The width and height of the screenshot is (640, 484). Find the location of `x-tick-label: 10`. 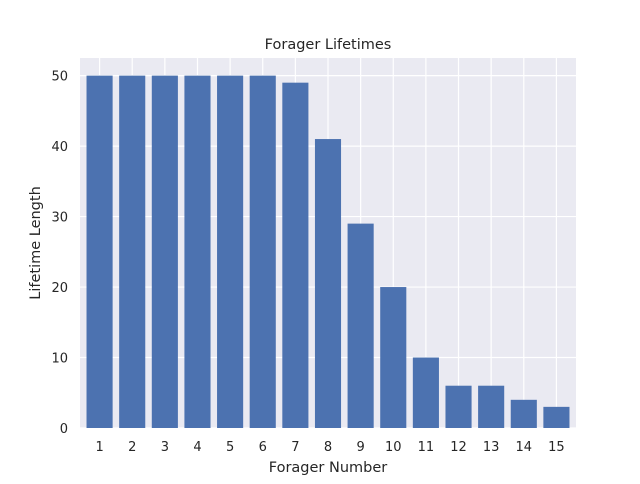

x-tick-label: 10 is located at coordinates (393, 447).